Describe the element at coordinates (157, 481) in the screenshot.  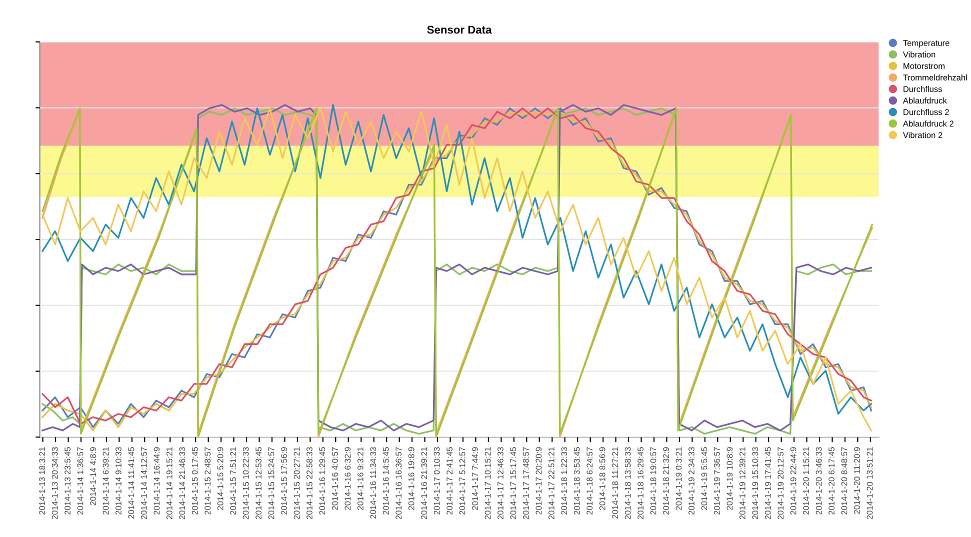
I see `x-tick-label: 2014-1-14 16:44:9` at that location.